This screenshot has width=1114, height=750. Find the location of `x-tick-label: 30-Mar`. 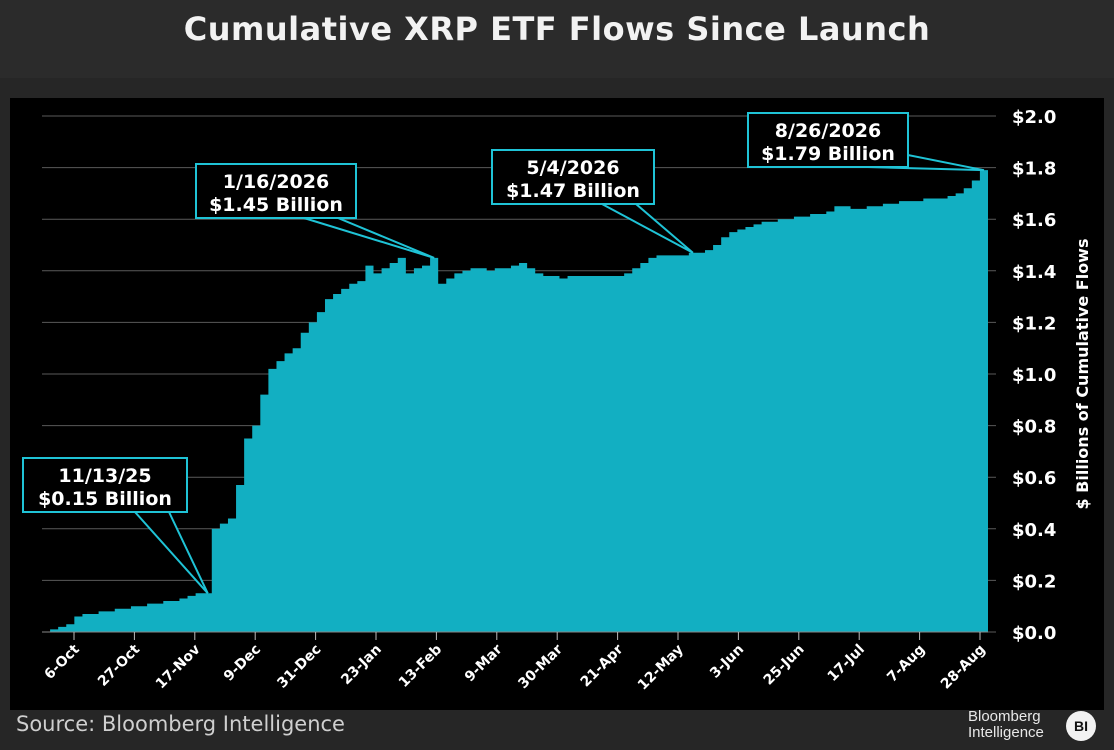

x-tick-label: 30-Mar is located at coordinates (540, 666).